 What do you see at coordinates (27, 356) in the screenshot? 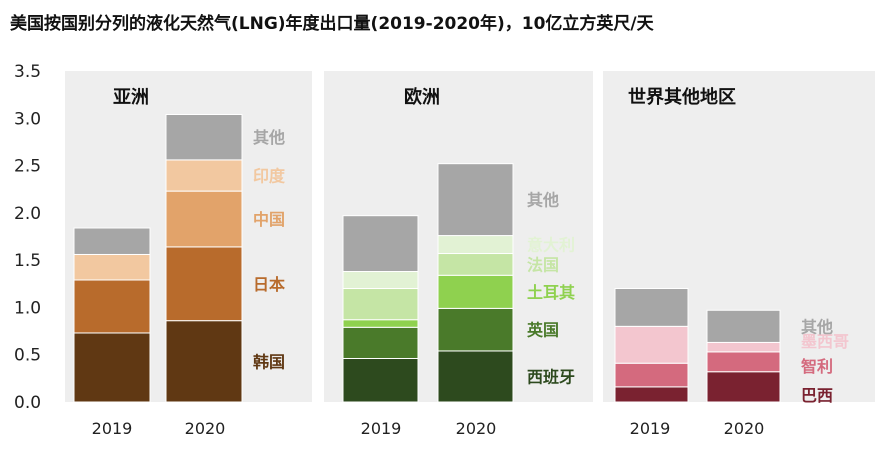
I see `y-tick-label: 0.5` at bounding box center [27, 356].